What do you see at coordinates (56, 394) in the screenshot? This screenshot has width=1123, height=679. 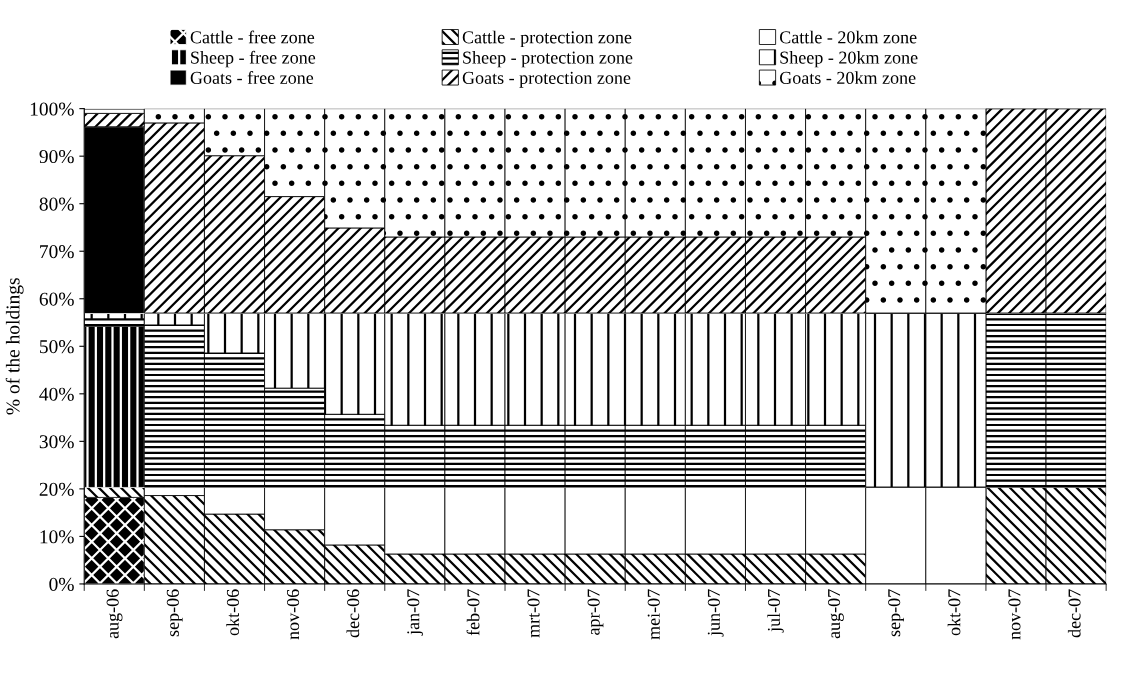 I see `y-tick-label: 40%` at bounding box center [56, 394].